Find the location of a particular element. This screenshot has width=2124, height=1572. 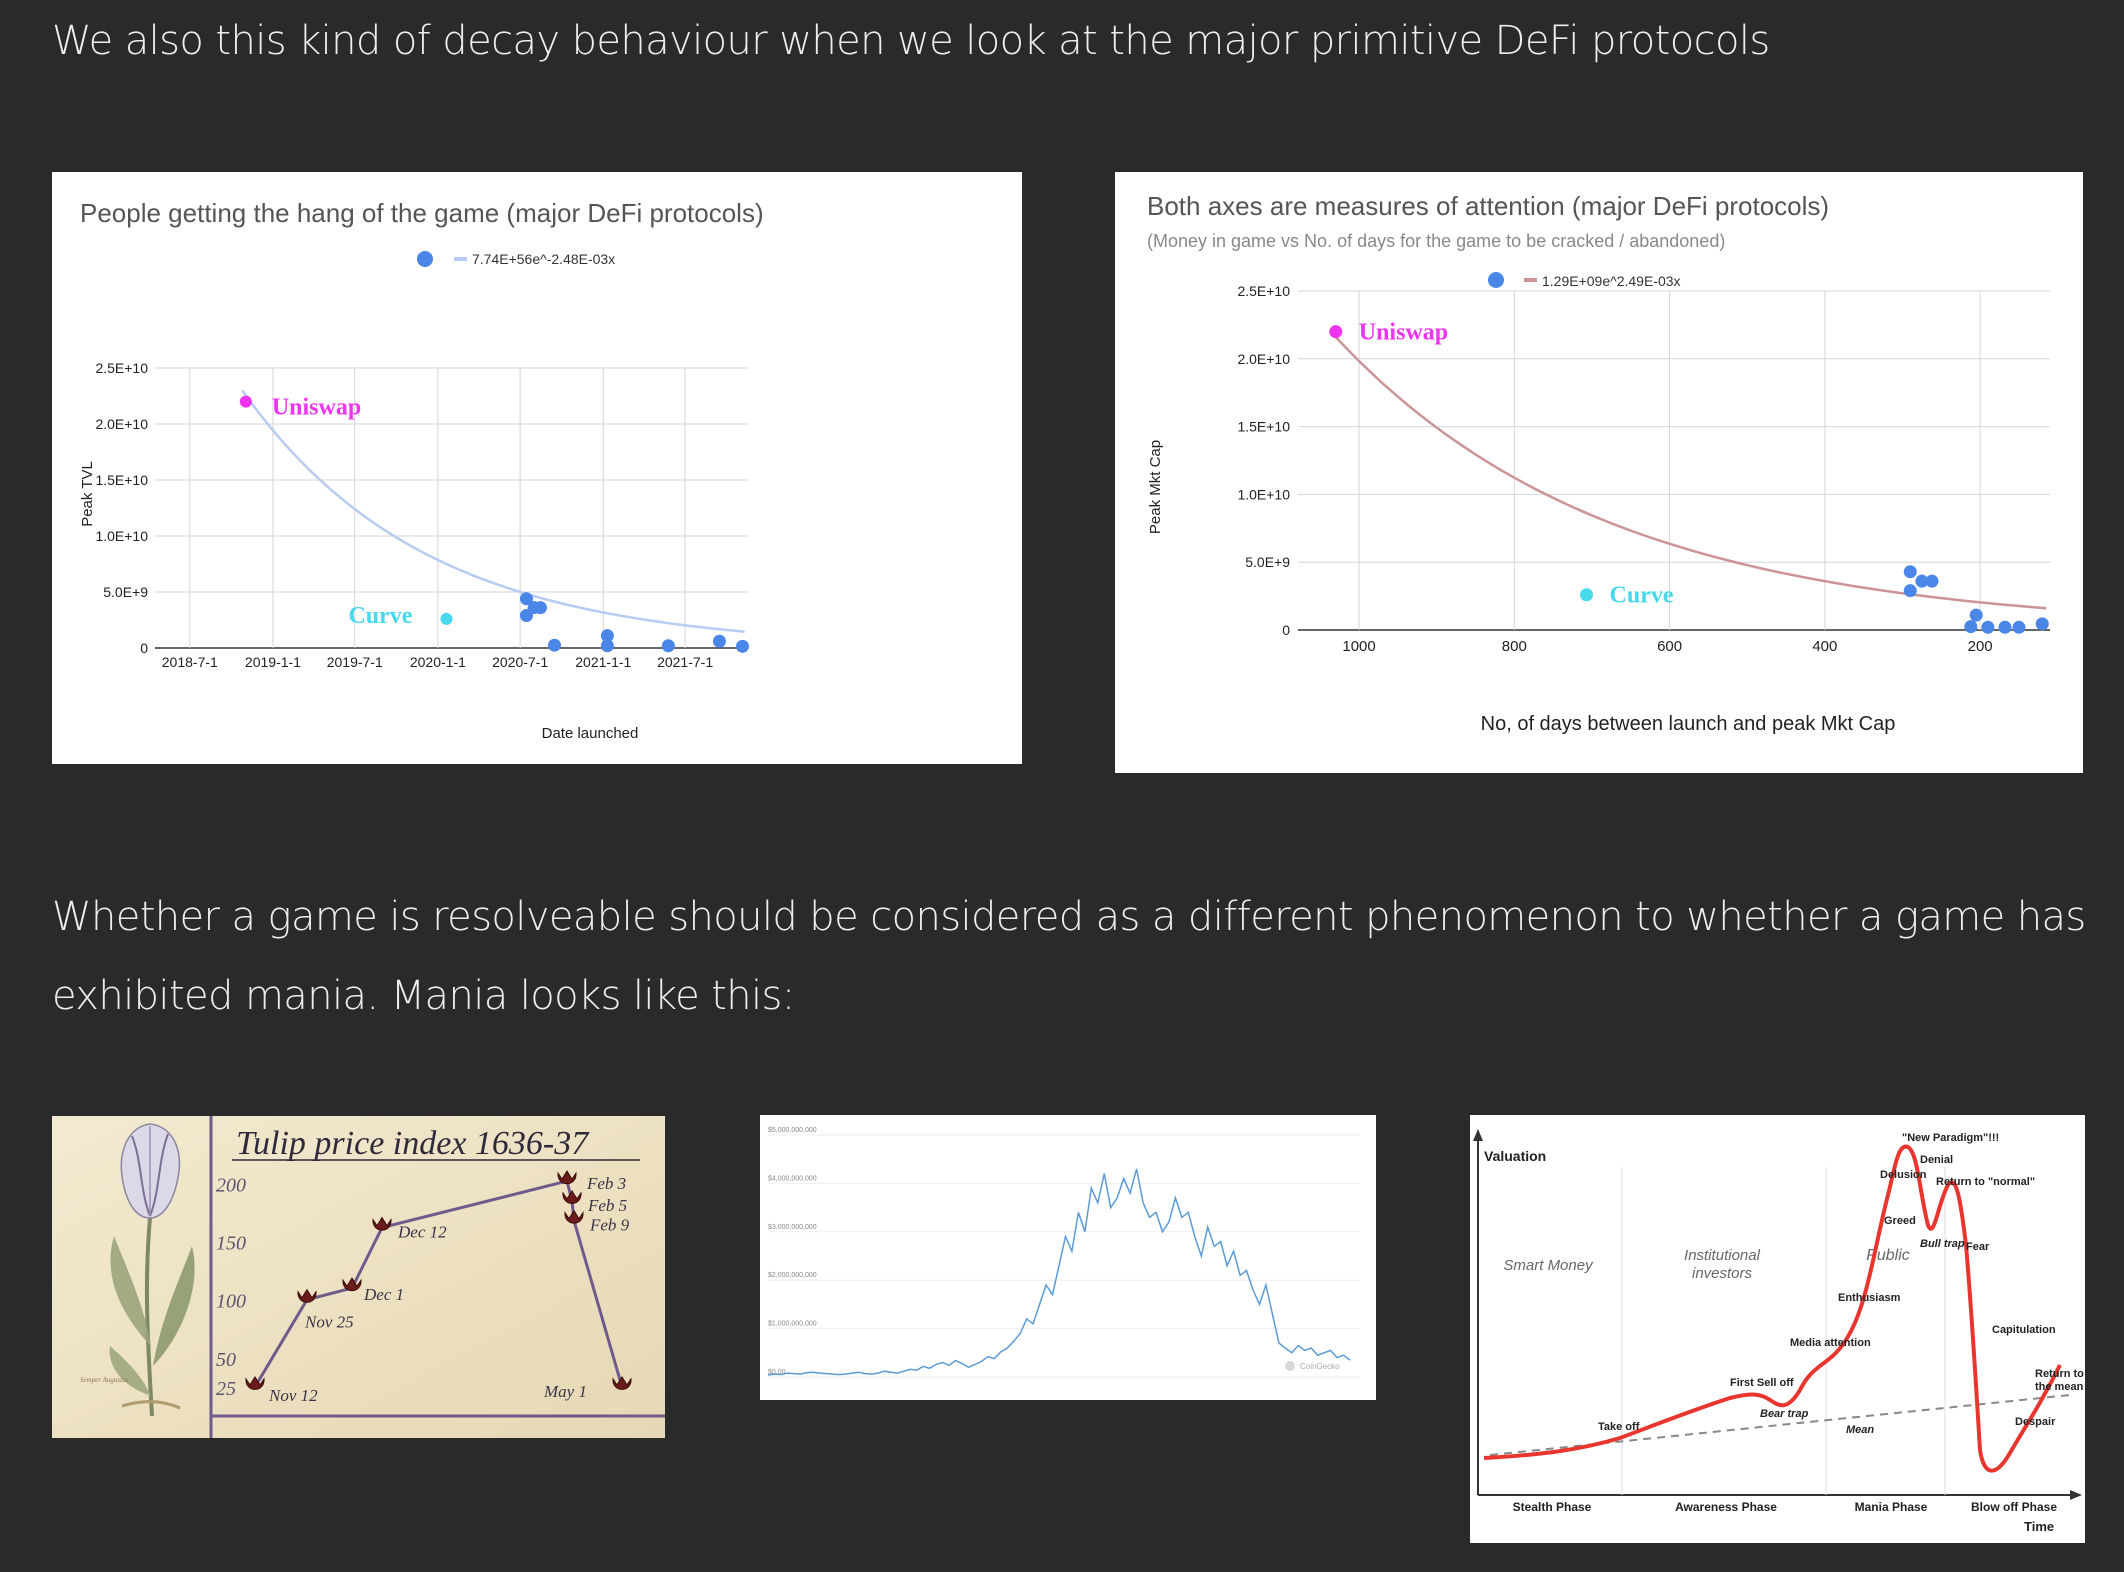

group-label: Smart Money is located at coordinates (1548, 1265).